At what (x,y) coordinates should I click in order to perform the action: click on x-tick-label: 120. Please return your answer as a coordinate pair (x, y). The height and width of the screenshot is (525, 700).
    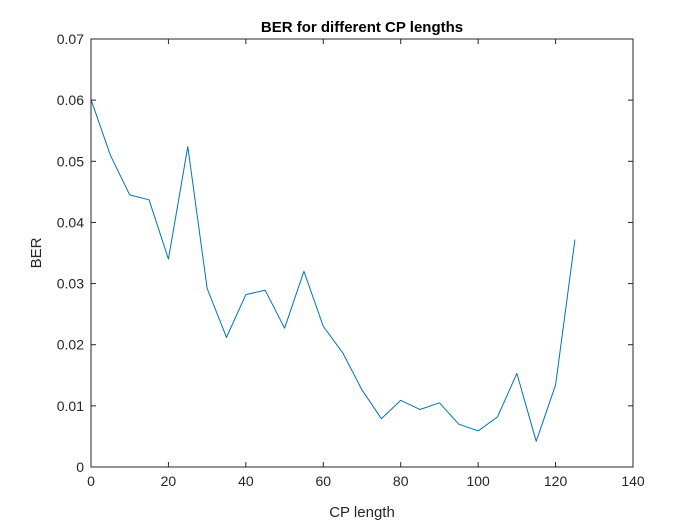
    Looking at the image, I should click on (556, 481).